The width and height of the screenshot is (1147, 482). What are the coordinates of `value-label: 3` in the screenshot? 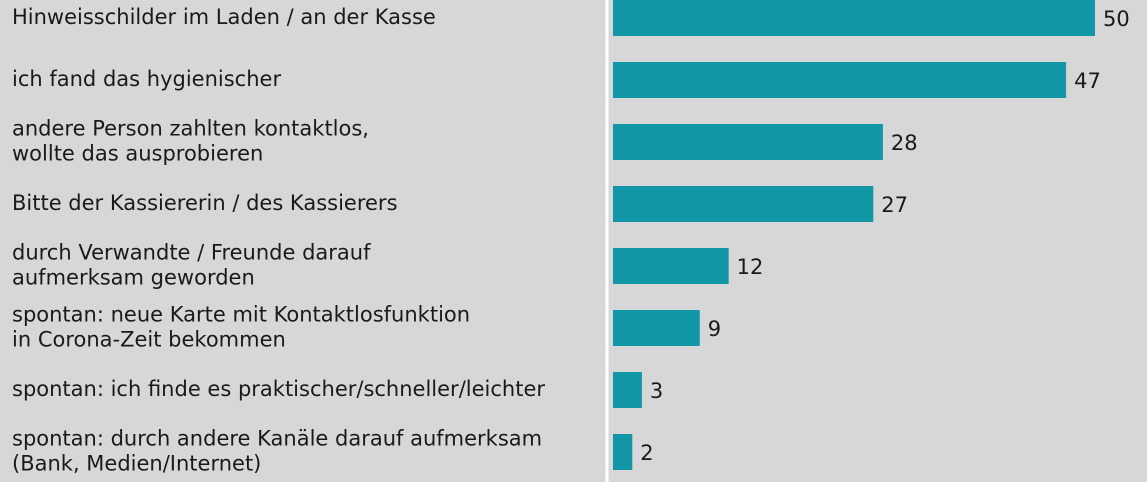 It's located at (656, 391).